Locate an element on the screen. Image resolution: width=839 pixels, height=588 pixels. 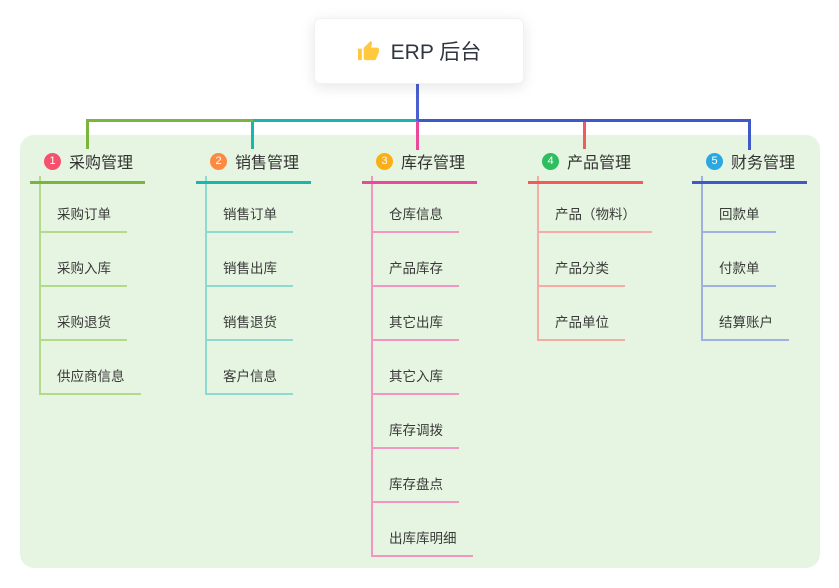
drop-line-finance is located at coordinates (749, 134).